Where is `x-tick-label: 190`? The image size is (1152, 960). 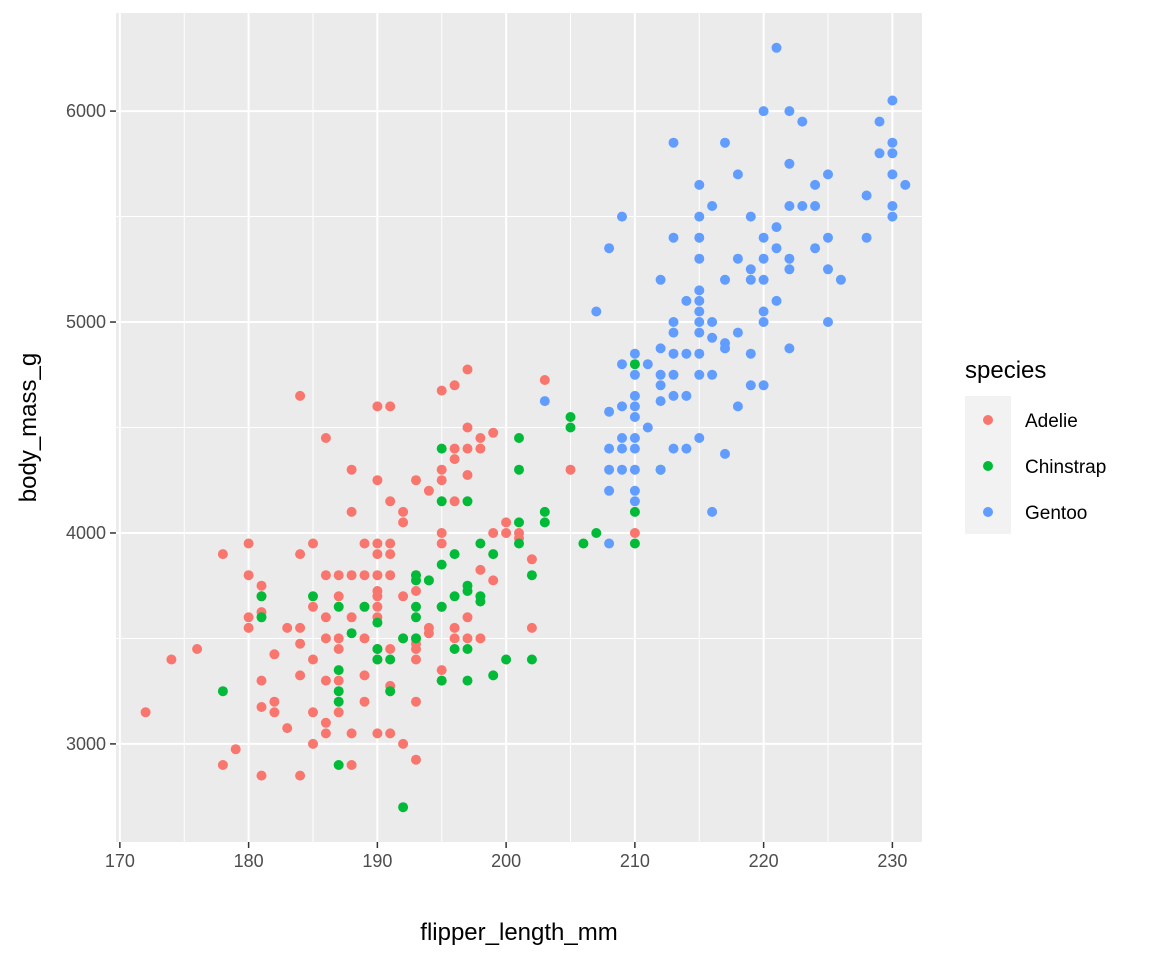
x-tick-label: 190 is located at coordinates (377, 861).